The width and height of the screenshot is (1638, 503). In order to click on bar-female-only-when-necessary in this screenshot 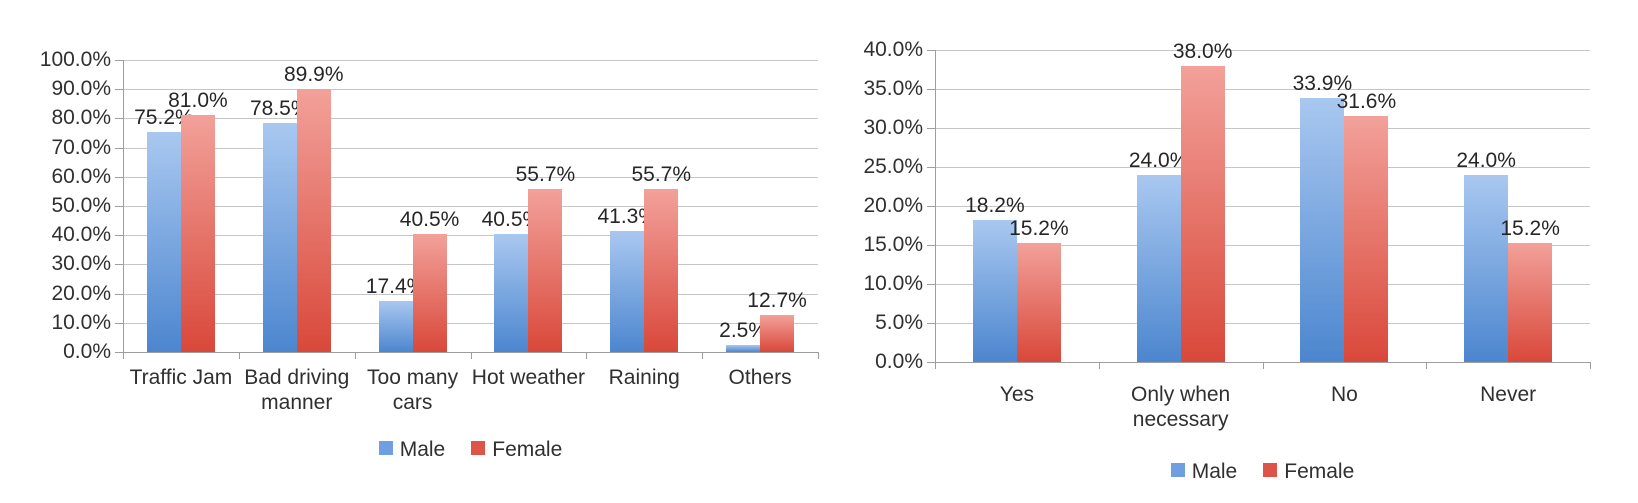, I will do `click(1202, 213)`.